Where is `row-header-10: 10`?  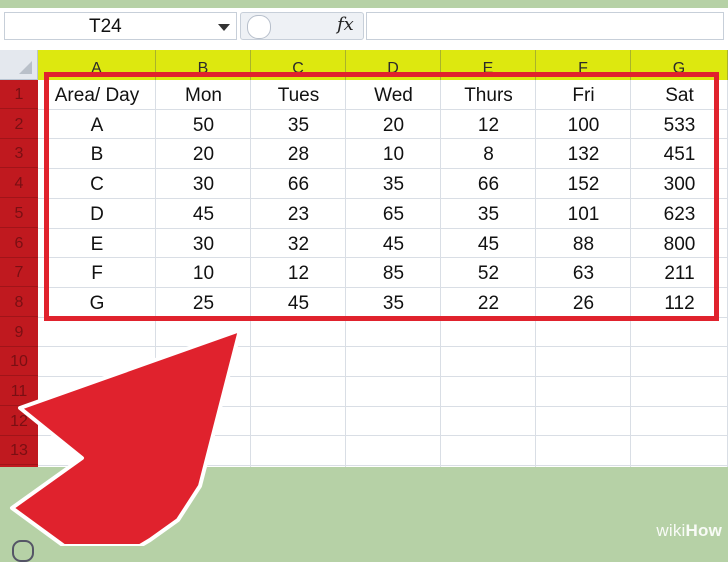
row-header-10: 10 is located at coordinates (19, 362).